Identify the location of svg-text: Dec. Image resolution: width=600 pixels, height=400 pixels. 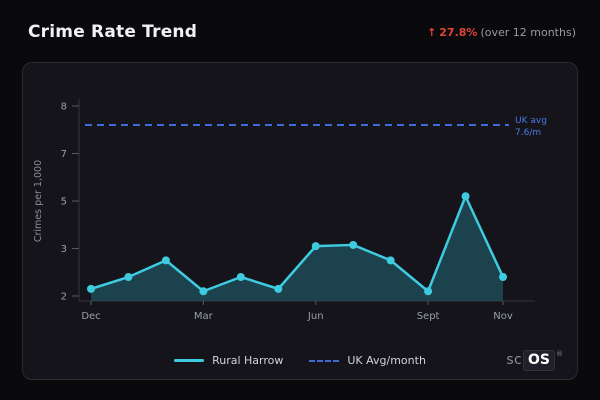
(90, 316).